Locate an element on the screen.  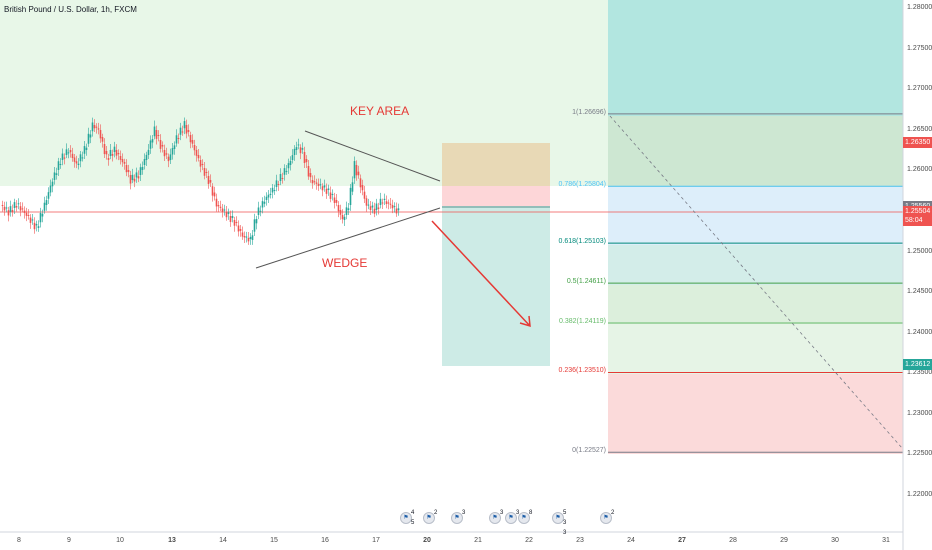
price-tick-label: 1.24000 is located at coordinates (919, 332).